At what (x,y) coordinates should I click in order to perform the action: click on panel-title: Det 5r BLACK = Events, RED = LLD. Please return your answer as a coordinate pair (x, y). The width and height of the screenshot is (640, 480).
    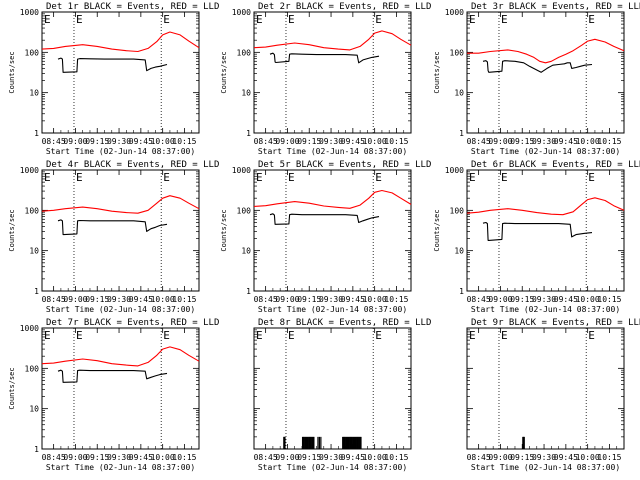
    Looking at the image, I should click on (344, 165).